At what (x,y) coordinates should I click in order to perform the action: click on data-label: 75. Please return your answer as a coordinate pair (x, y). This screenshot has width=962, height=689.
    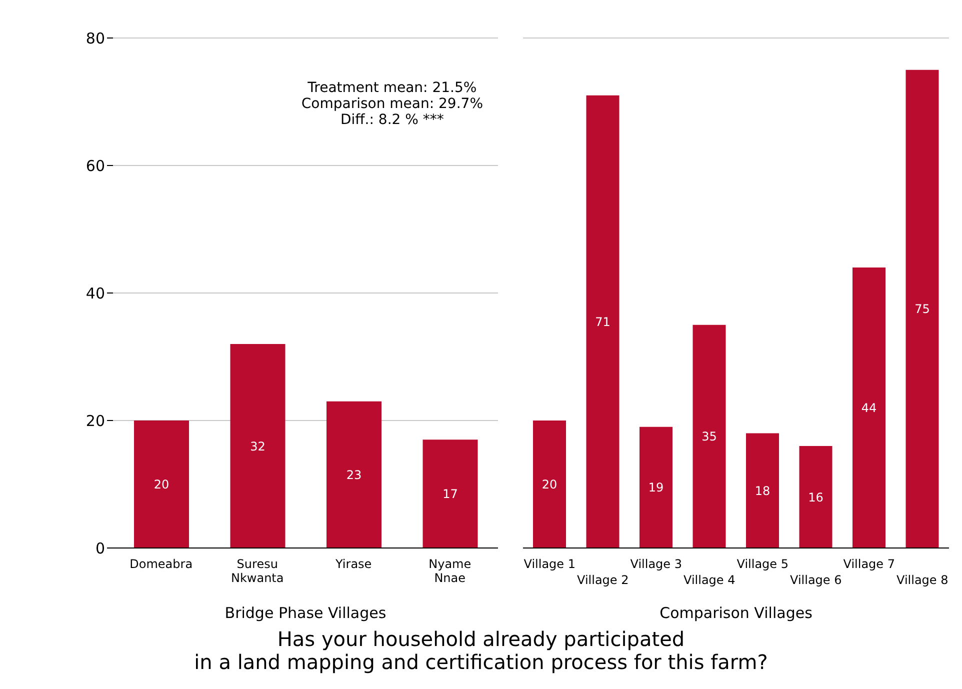
    Looking at the image, I should click on (922, 309).